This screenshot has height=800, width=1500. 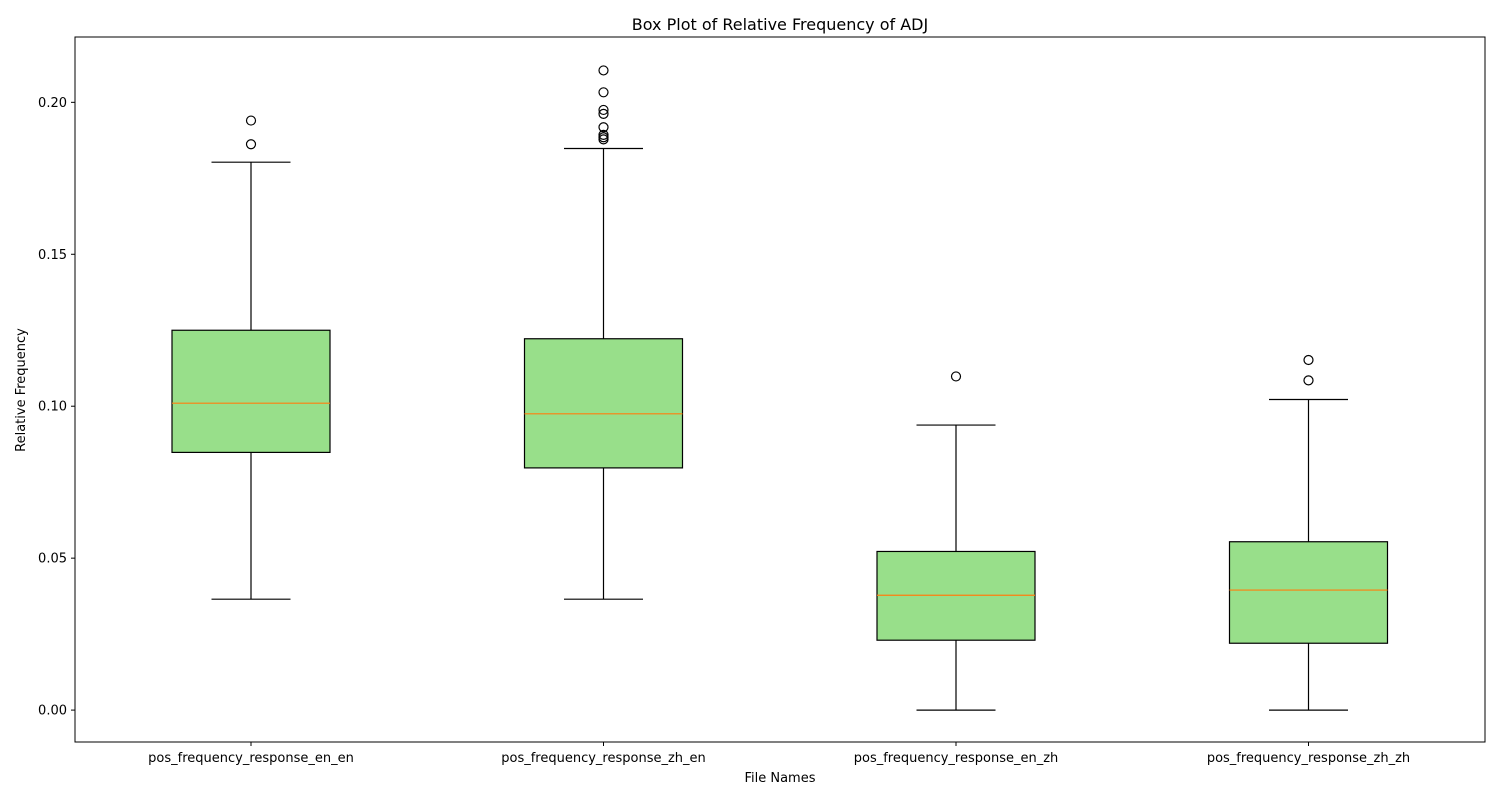 What do you see at coordinates (956, 758) in the screenshot?
I see `x-tick-label: pos_frequency_response_en_zh` at bounding box center [956, 758].